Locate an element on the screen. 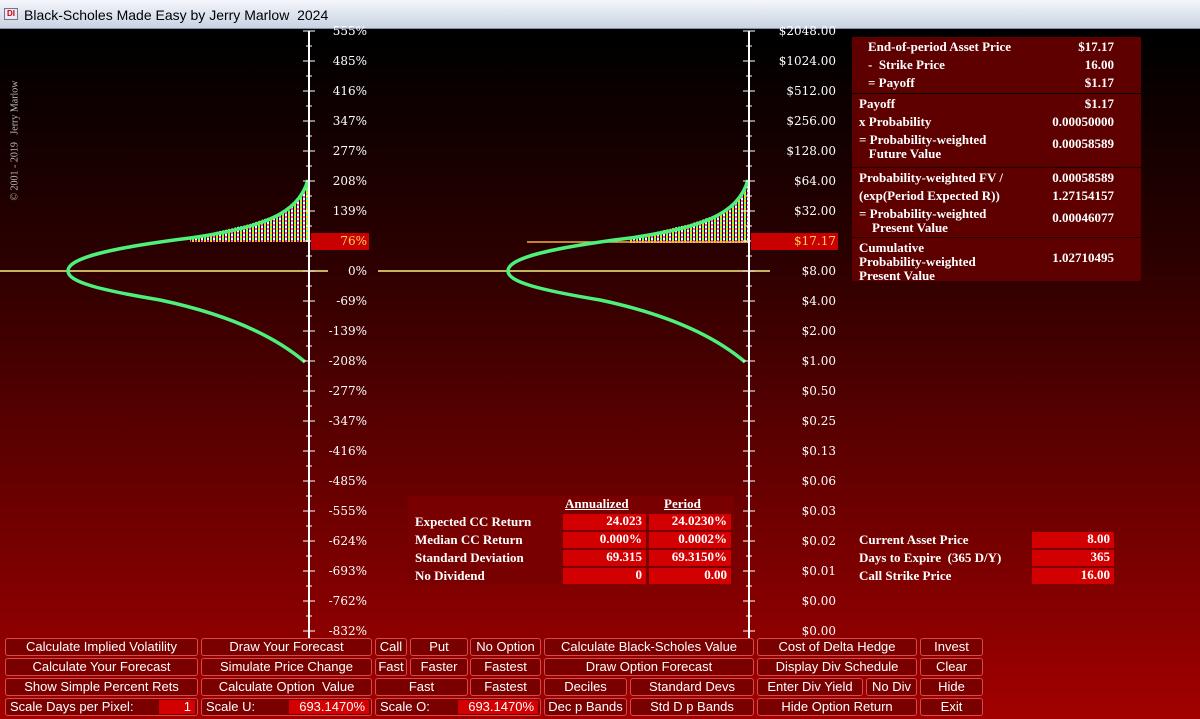 This screenshot has width=1200, height=719. axis-label: $0.50 is located at coordinates (818, 391).